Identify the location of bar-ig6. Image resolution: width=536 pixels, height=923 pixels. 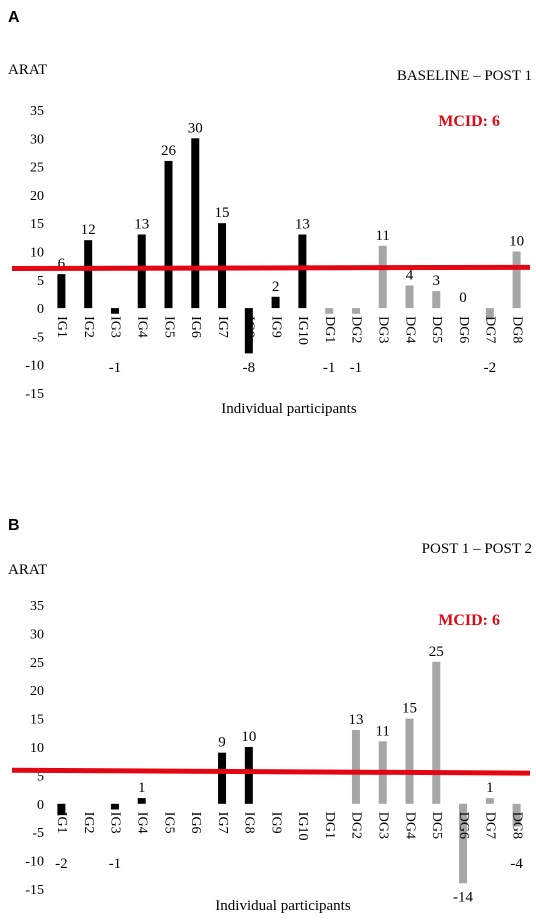
(195, 223).